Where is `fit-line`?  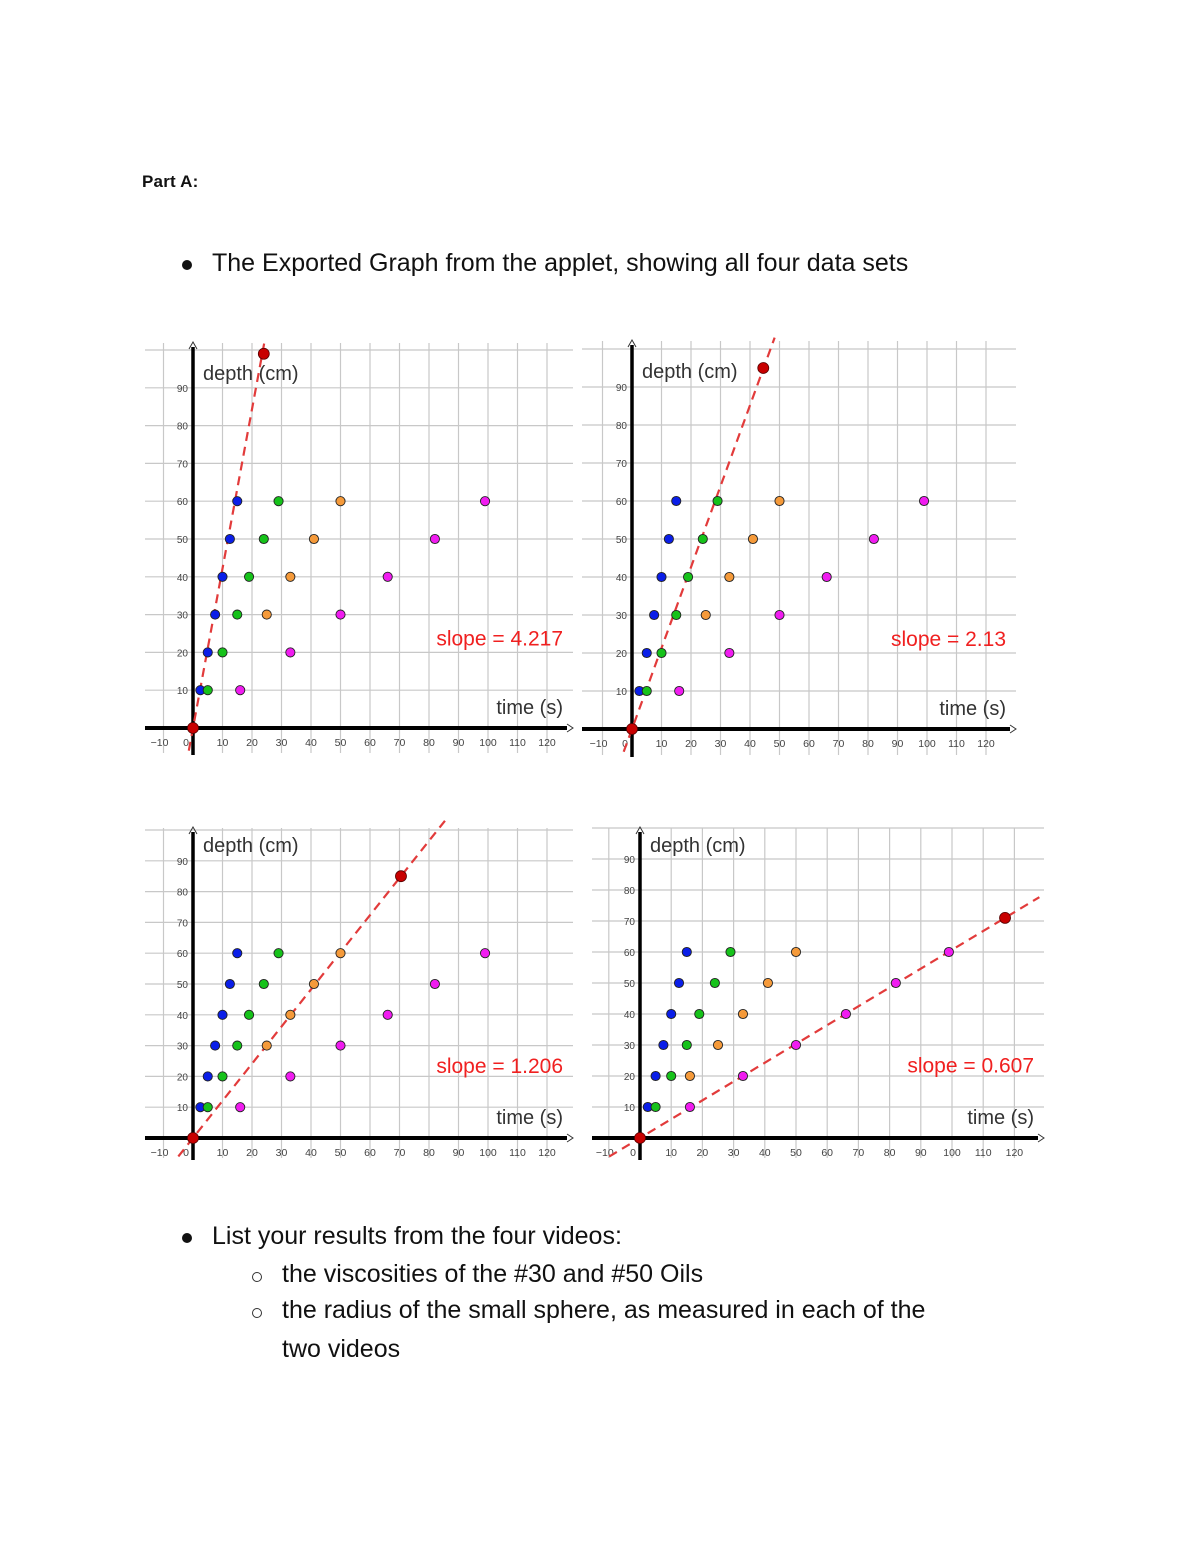 fit-line is located at coordinates (227, 544).